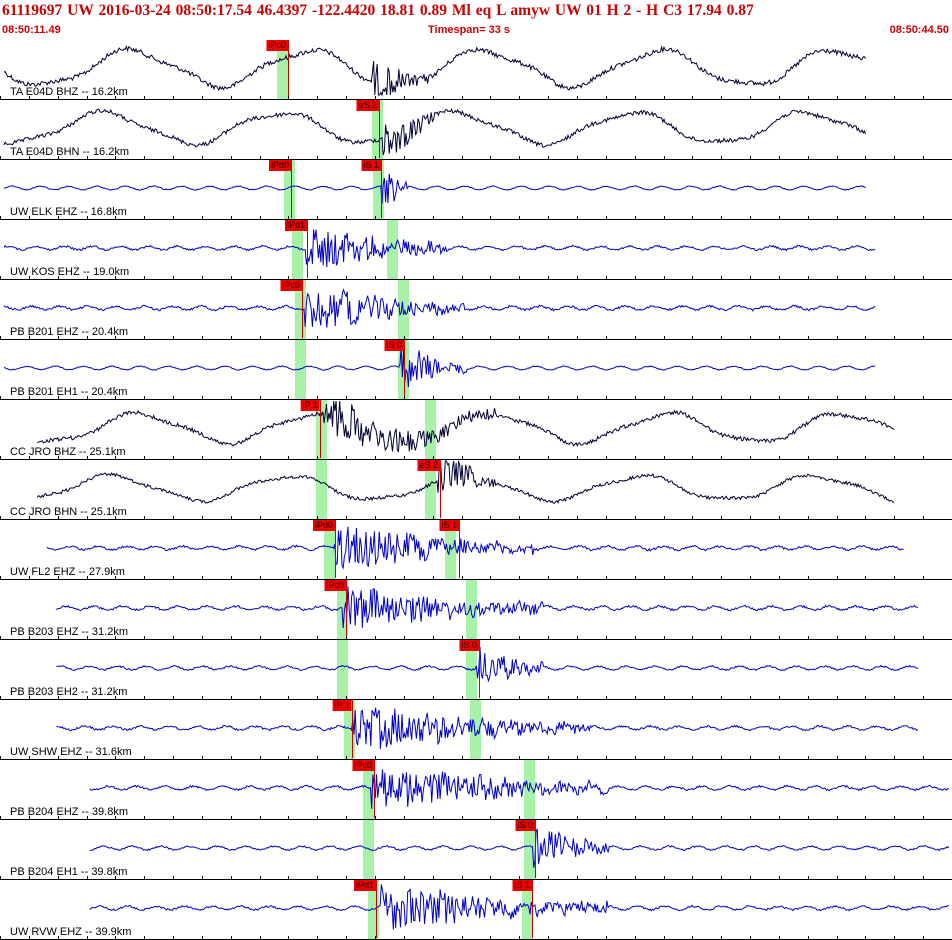 The image size is (952, 940). Describe the element at coordinates (476, 670) in the screenshot. I see `trace-panel: iS 0 PB B203 EH2 -- 31.2km` at that location.